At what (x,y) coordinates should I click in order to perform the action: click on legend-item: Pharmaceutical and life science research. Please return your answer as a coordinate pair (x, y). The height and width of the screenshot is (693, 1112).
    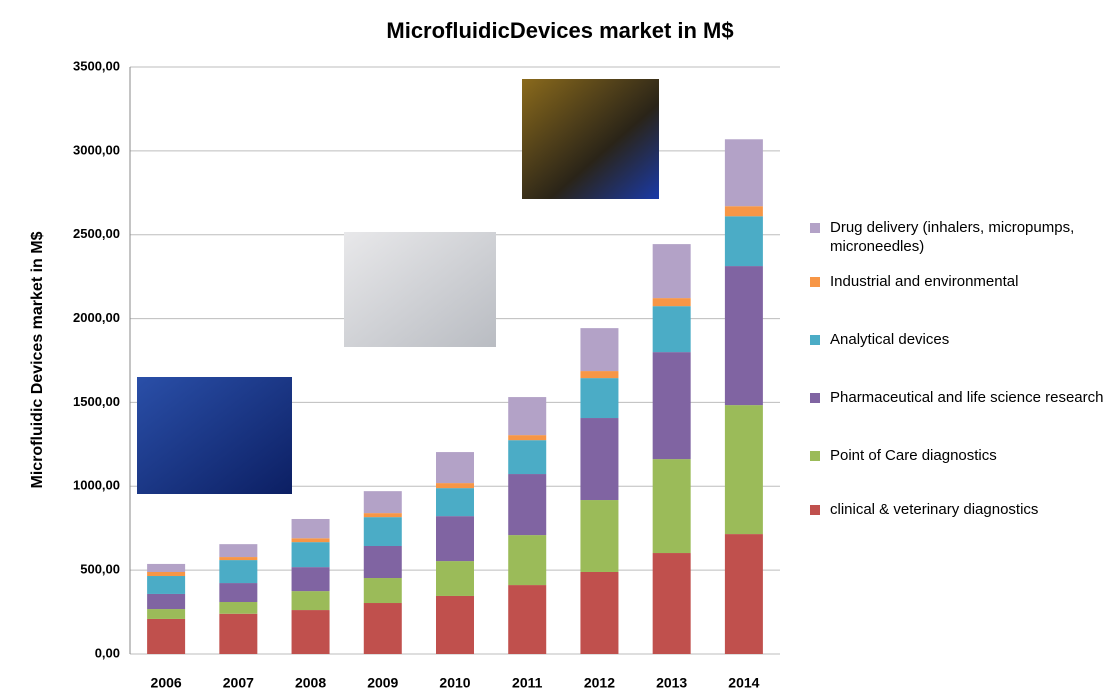
    Looking at the image, I should click on (958, 397).